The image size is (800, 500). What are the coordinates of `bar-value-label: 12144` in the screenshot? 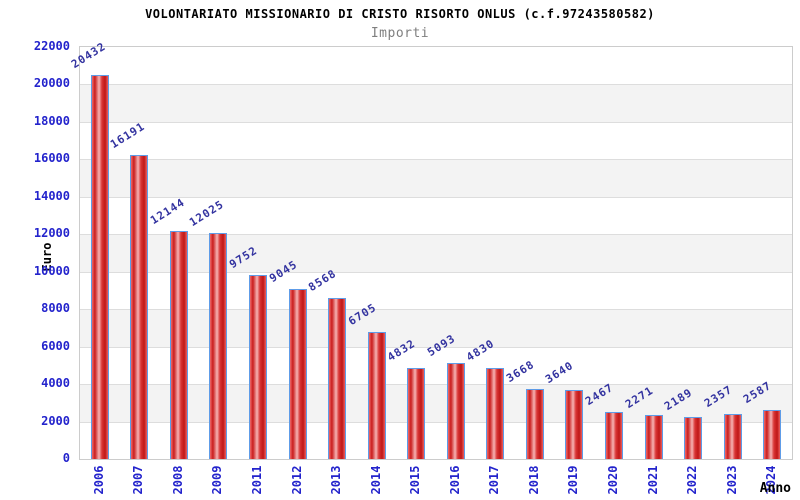 It's located at (167, 211).